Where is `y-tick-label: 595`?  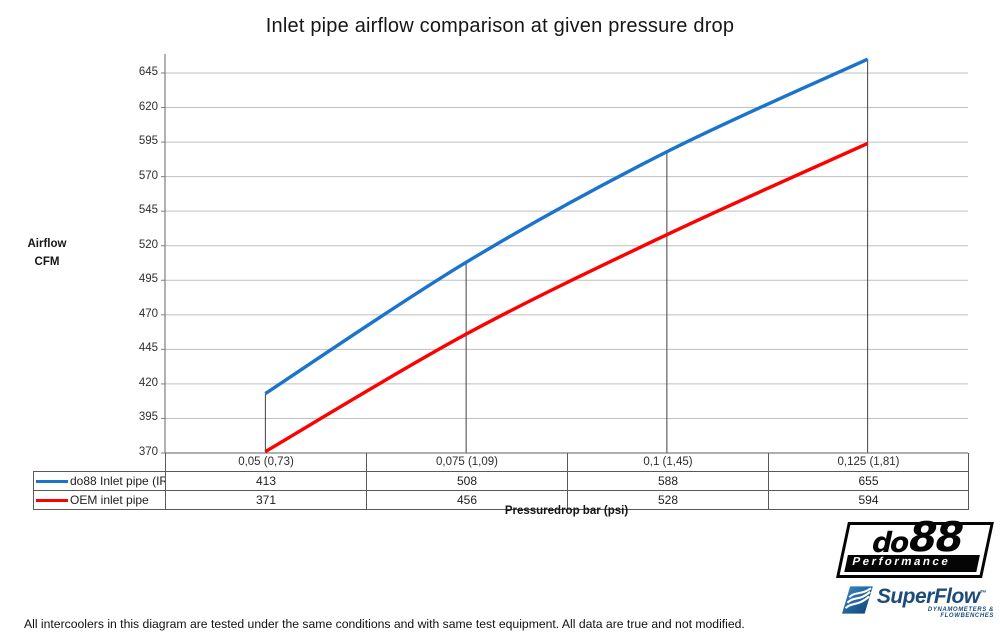
y-tick-label: 595 is located at coordinates (148, 141).